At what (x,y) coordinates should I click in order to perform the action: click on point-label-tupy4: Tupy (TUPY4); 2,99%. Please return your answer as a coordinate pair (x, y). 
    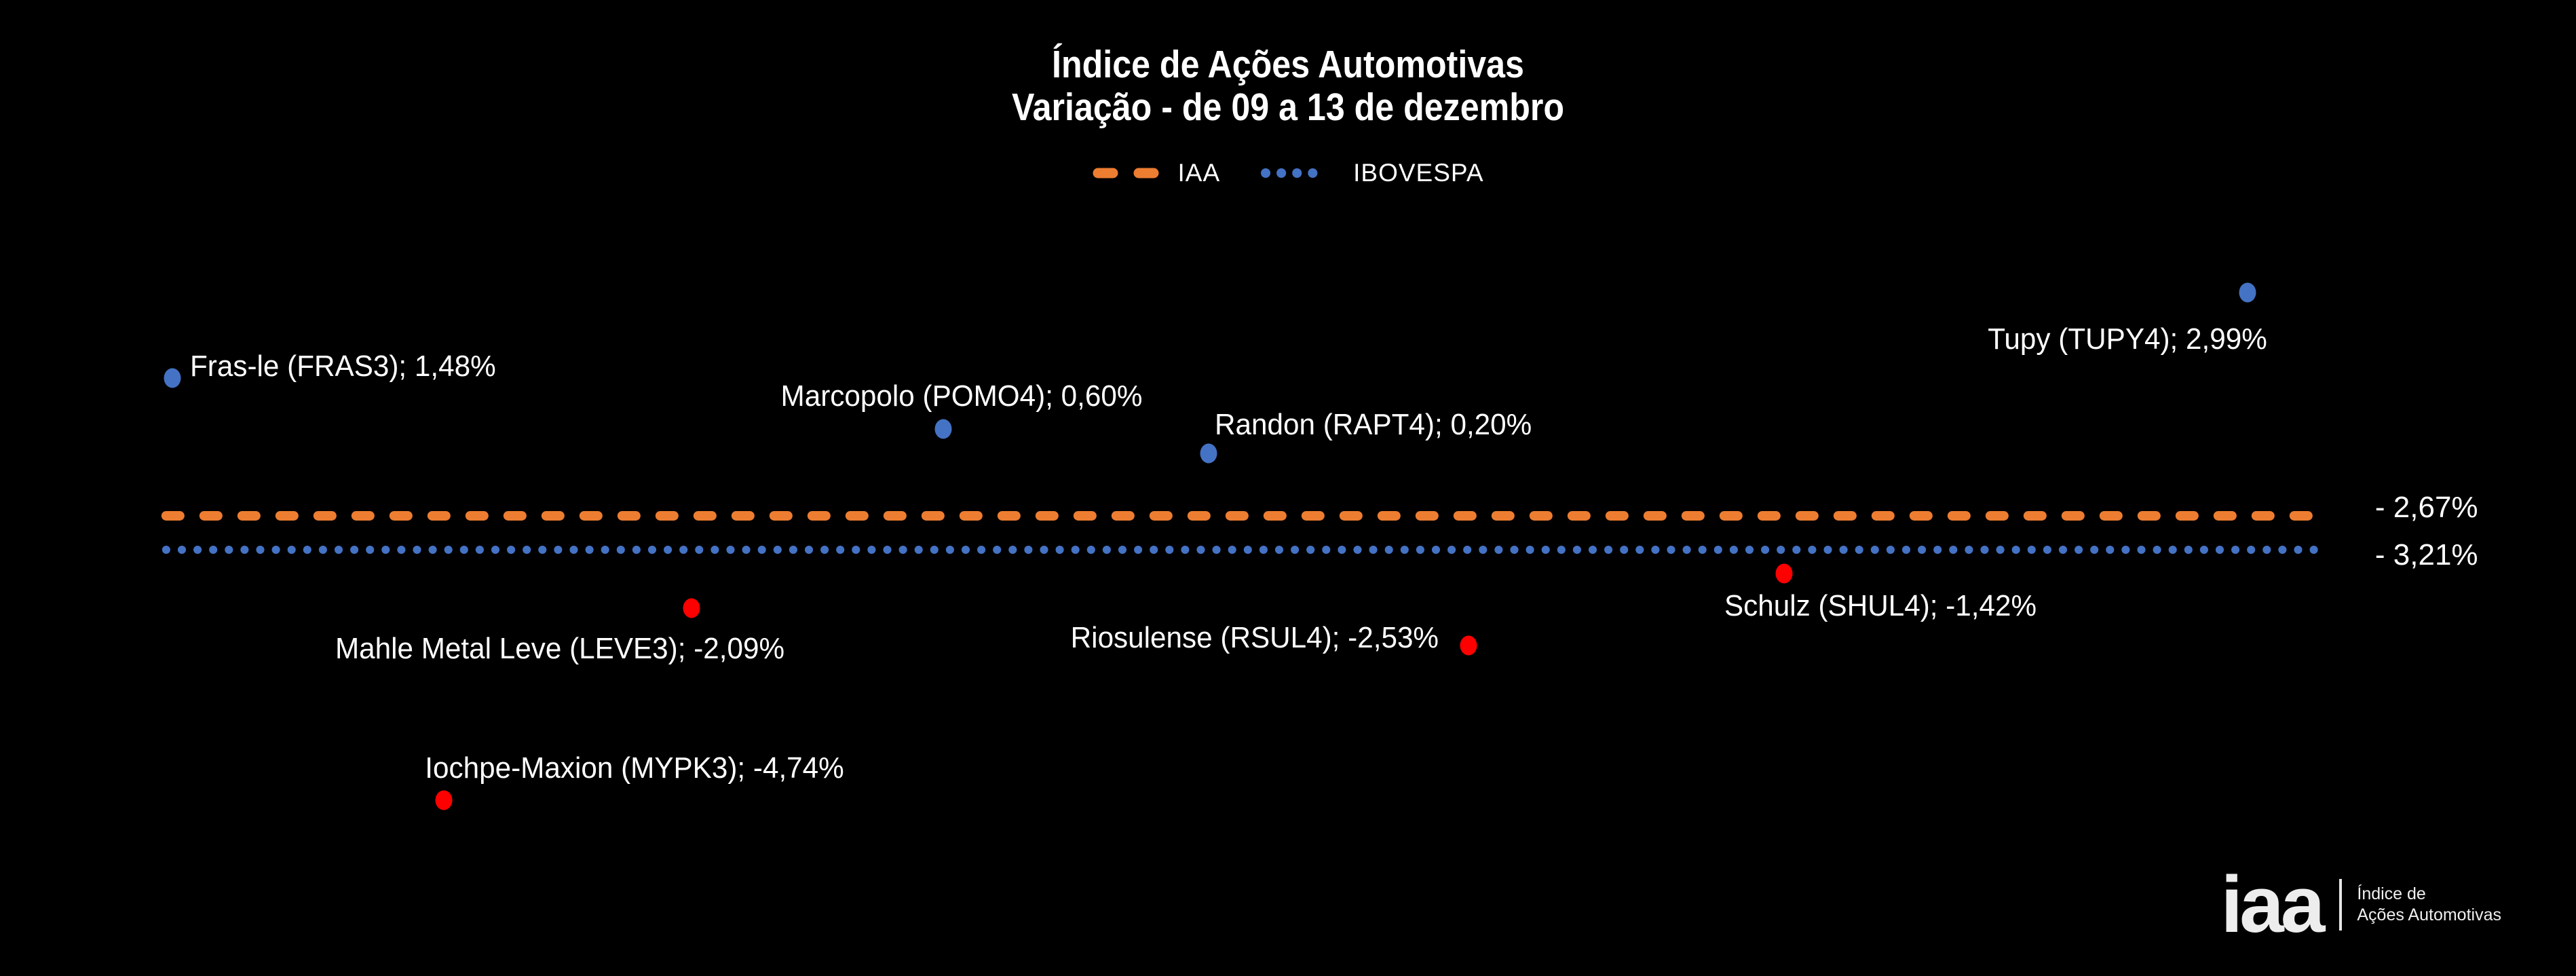
    Looking at the image, I should click on (2127, 339).